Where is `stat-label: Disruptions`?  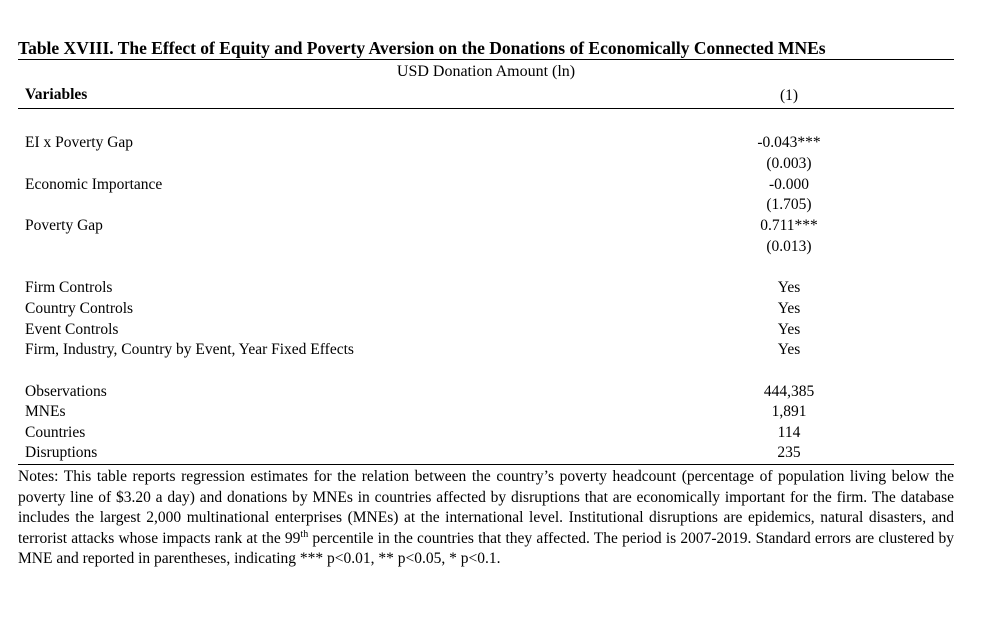
stat-label: Disruptions is located at coordinates (61, 452).